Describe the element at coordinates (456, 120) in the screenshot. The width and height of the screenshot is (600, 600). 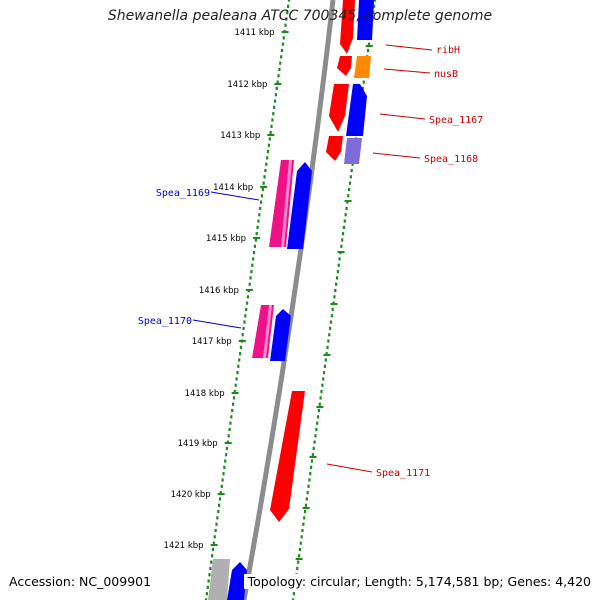
I see `gene-label-spea-1167: Spea_1167` at that location.